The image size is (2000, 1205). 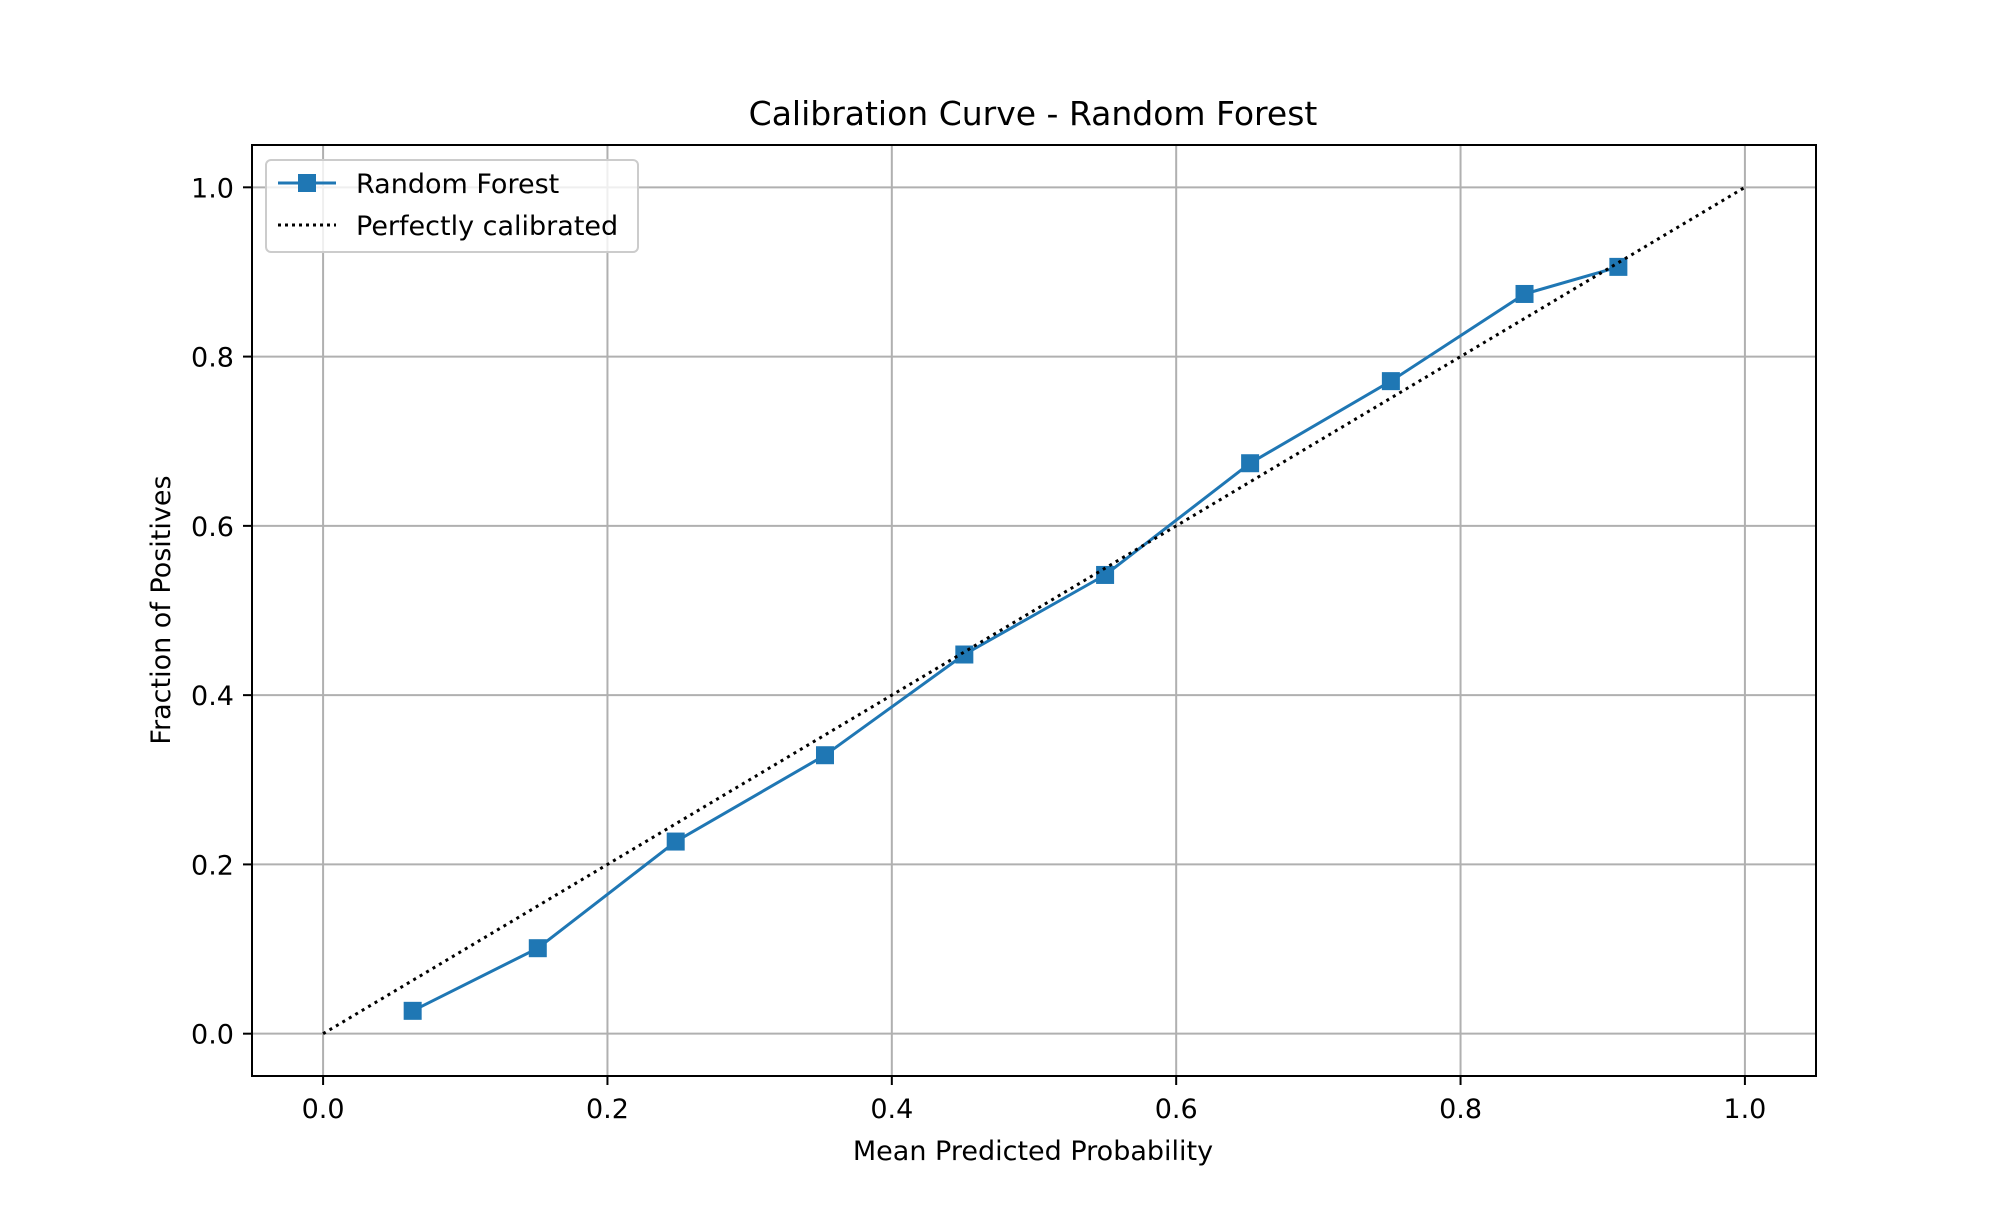 I want to click on legend: Random Forest Perfectly calibrated, so click(x=452, y=206).